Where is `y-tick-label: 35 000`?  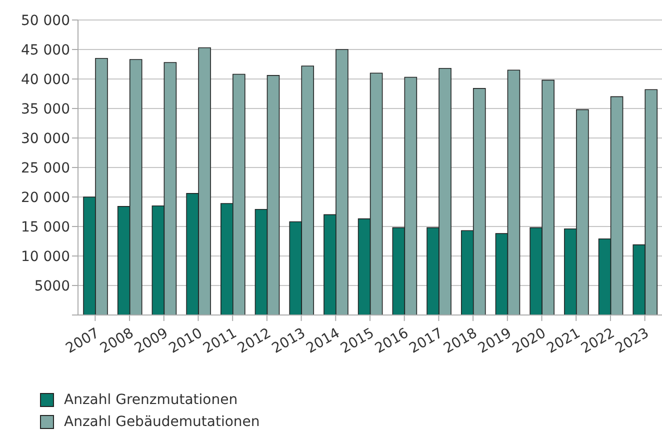
y-tick-label: 35 000 is located at coordinates (45, 109).